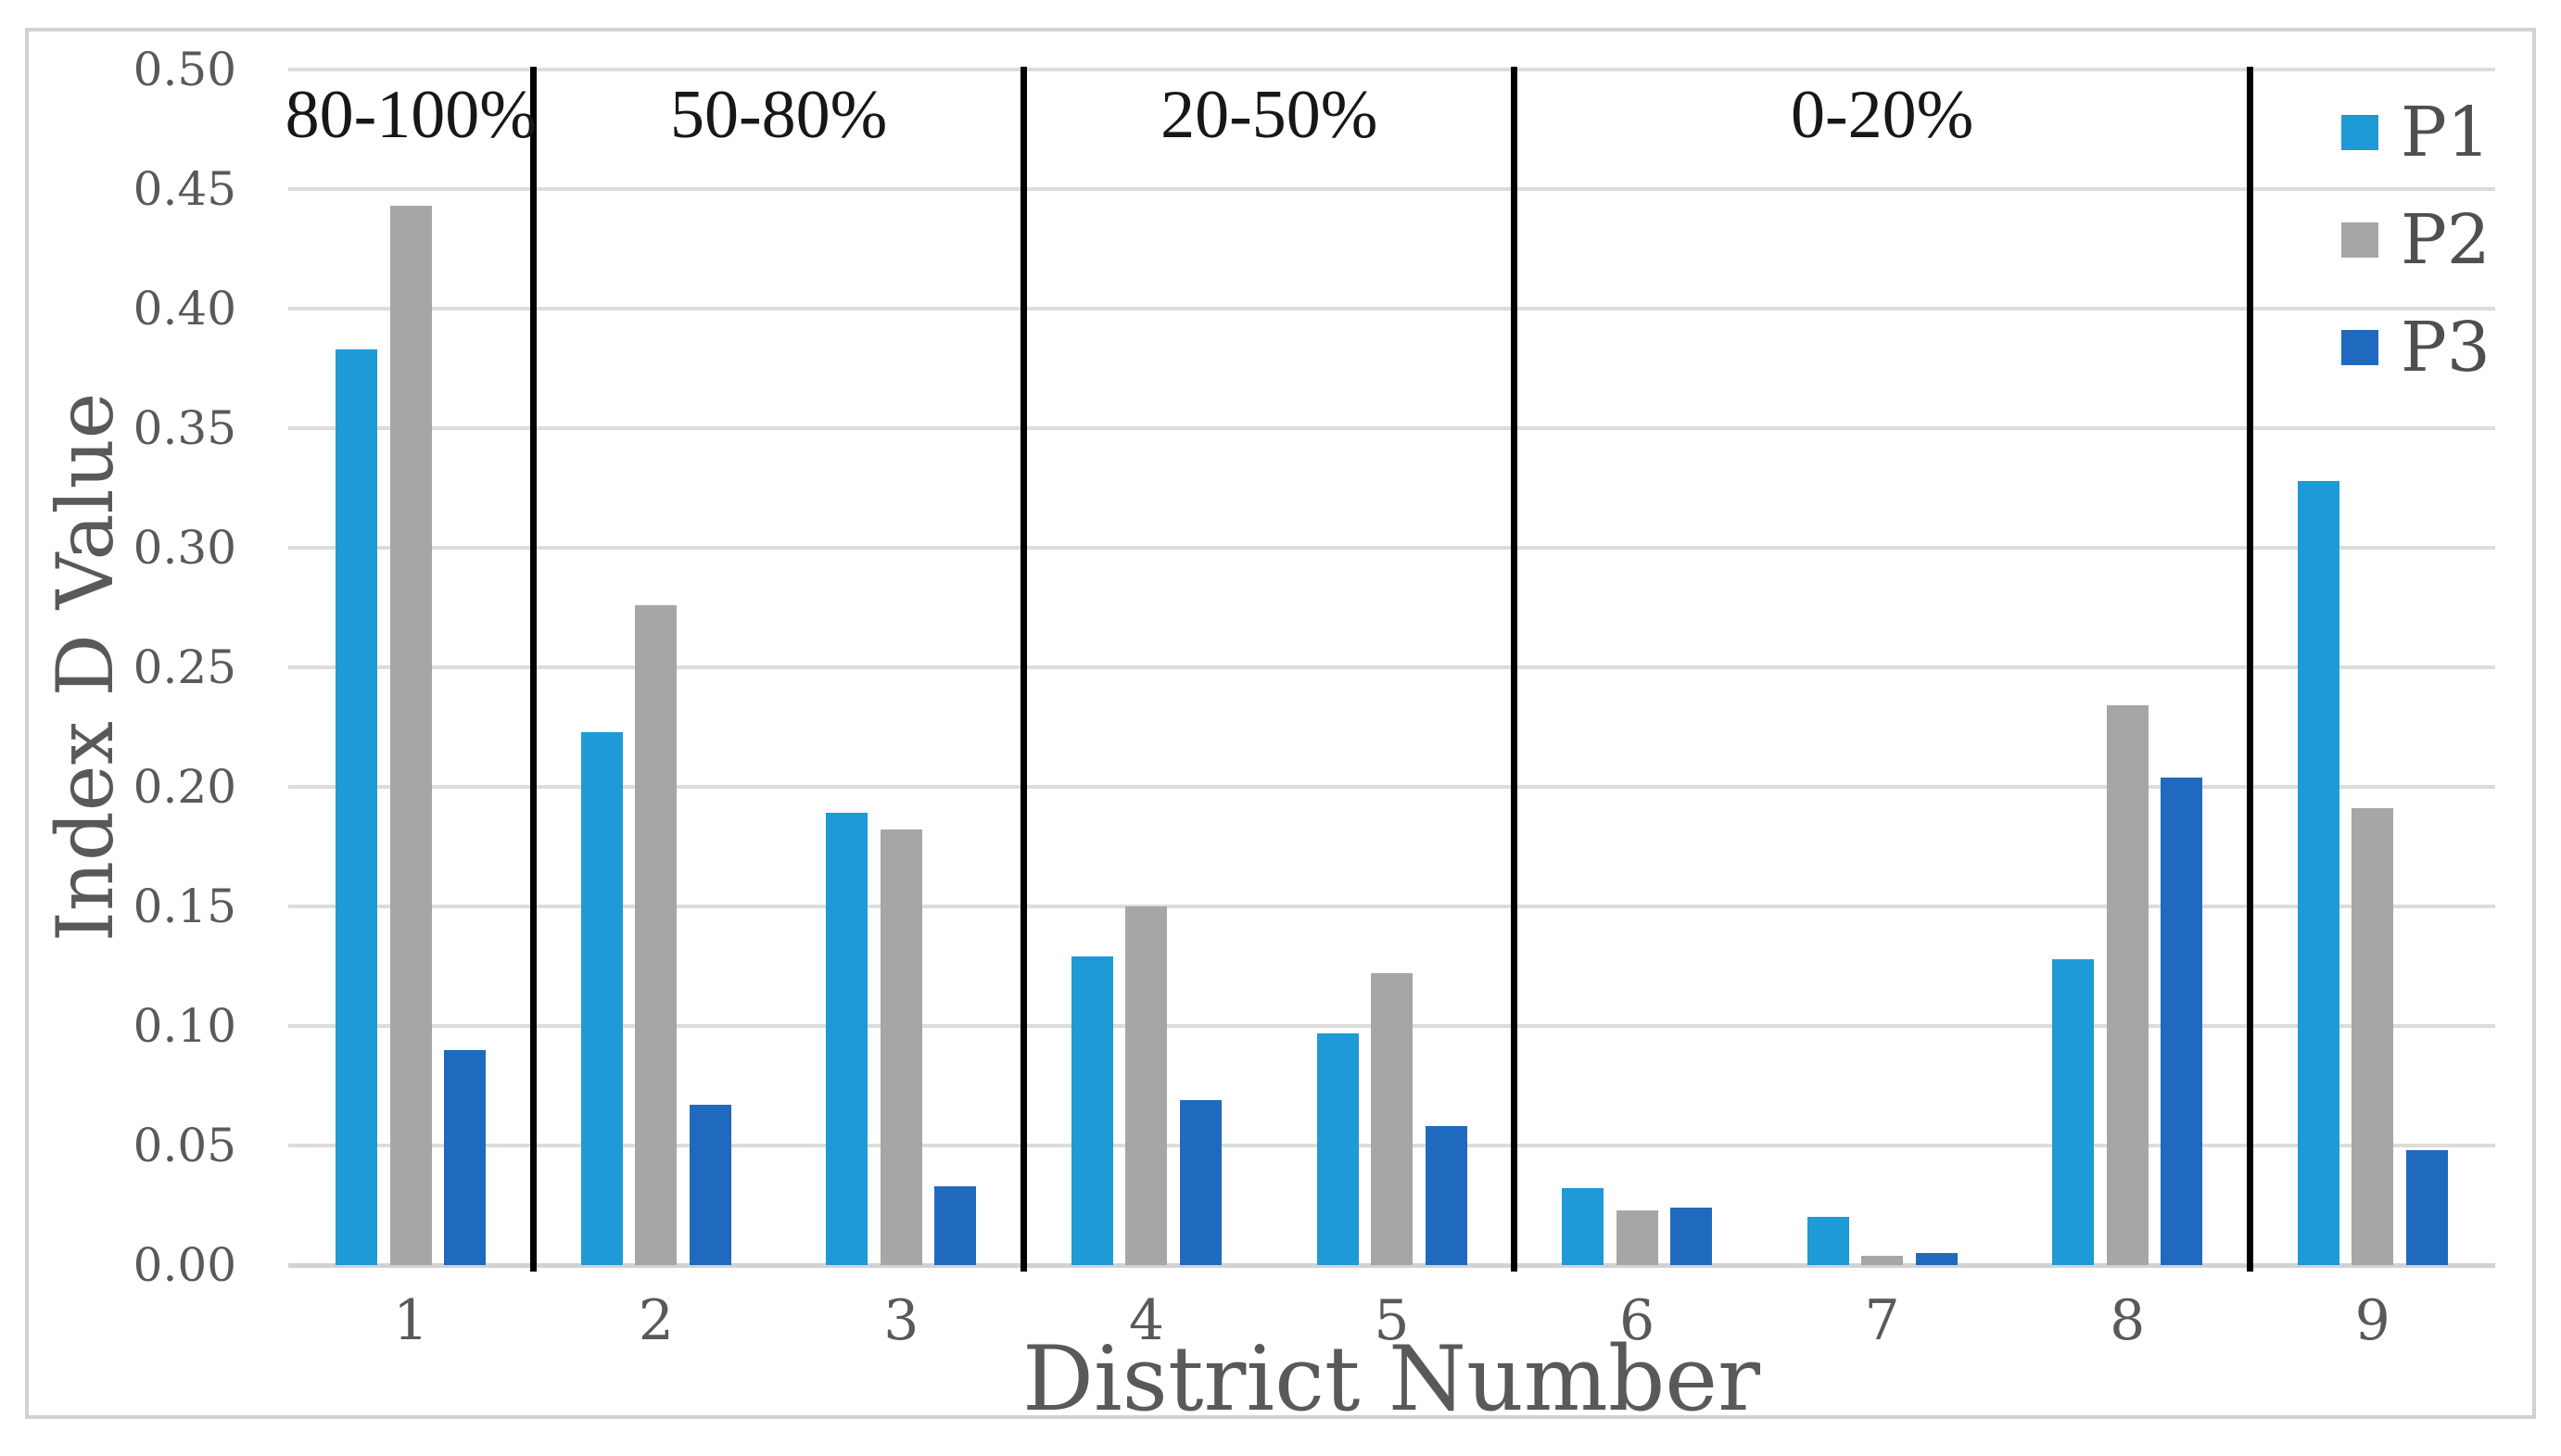  I want to click on section-label: 20-50%, so click(1269, 115).